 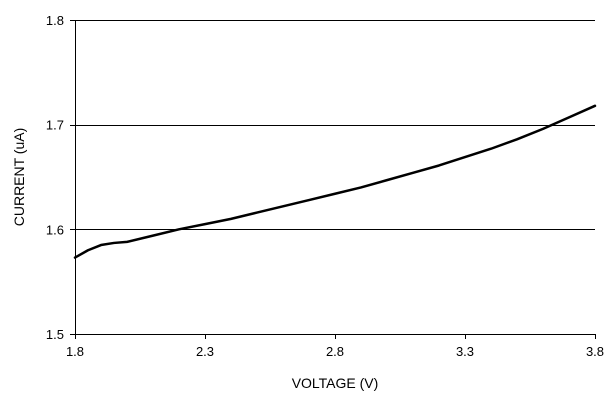 What do you see at coordinates (335, 351) in the screenshot?
I see `x-tick-label: 2.8` at bounding box center [335, 351].